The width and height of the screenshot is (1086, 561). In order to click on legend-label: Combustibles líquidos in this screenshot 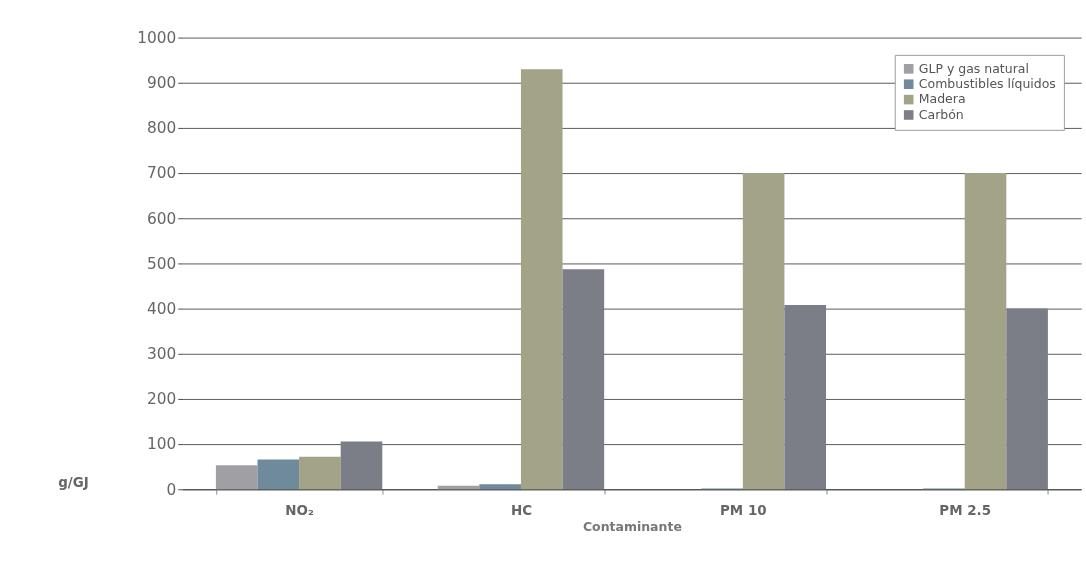, I will do `click(987, 84)`.